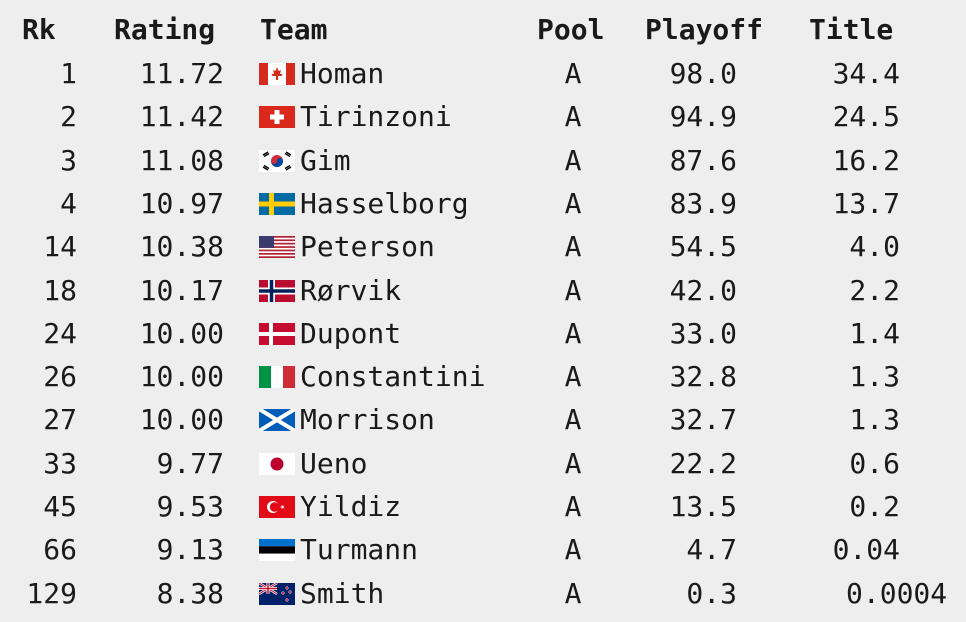 The width and height of the screenshot is (966, 622). I want to click on header-title: Title, so click(851, 29).